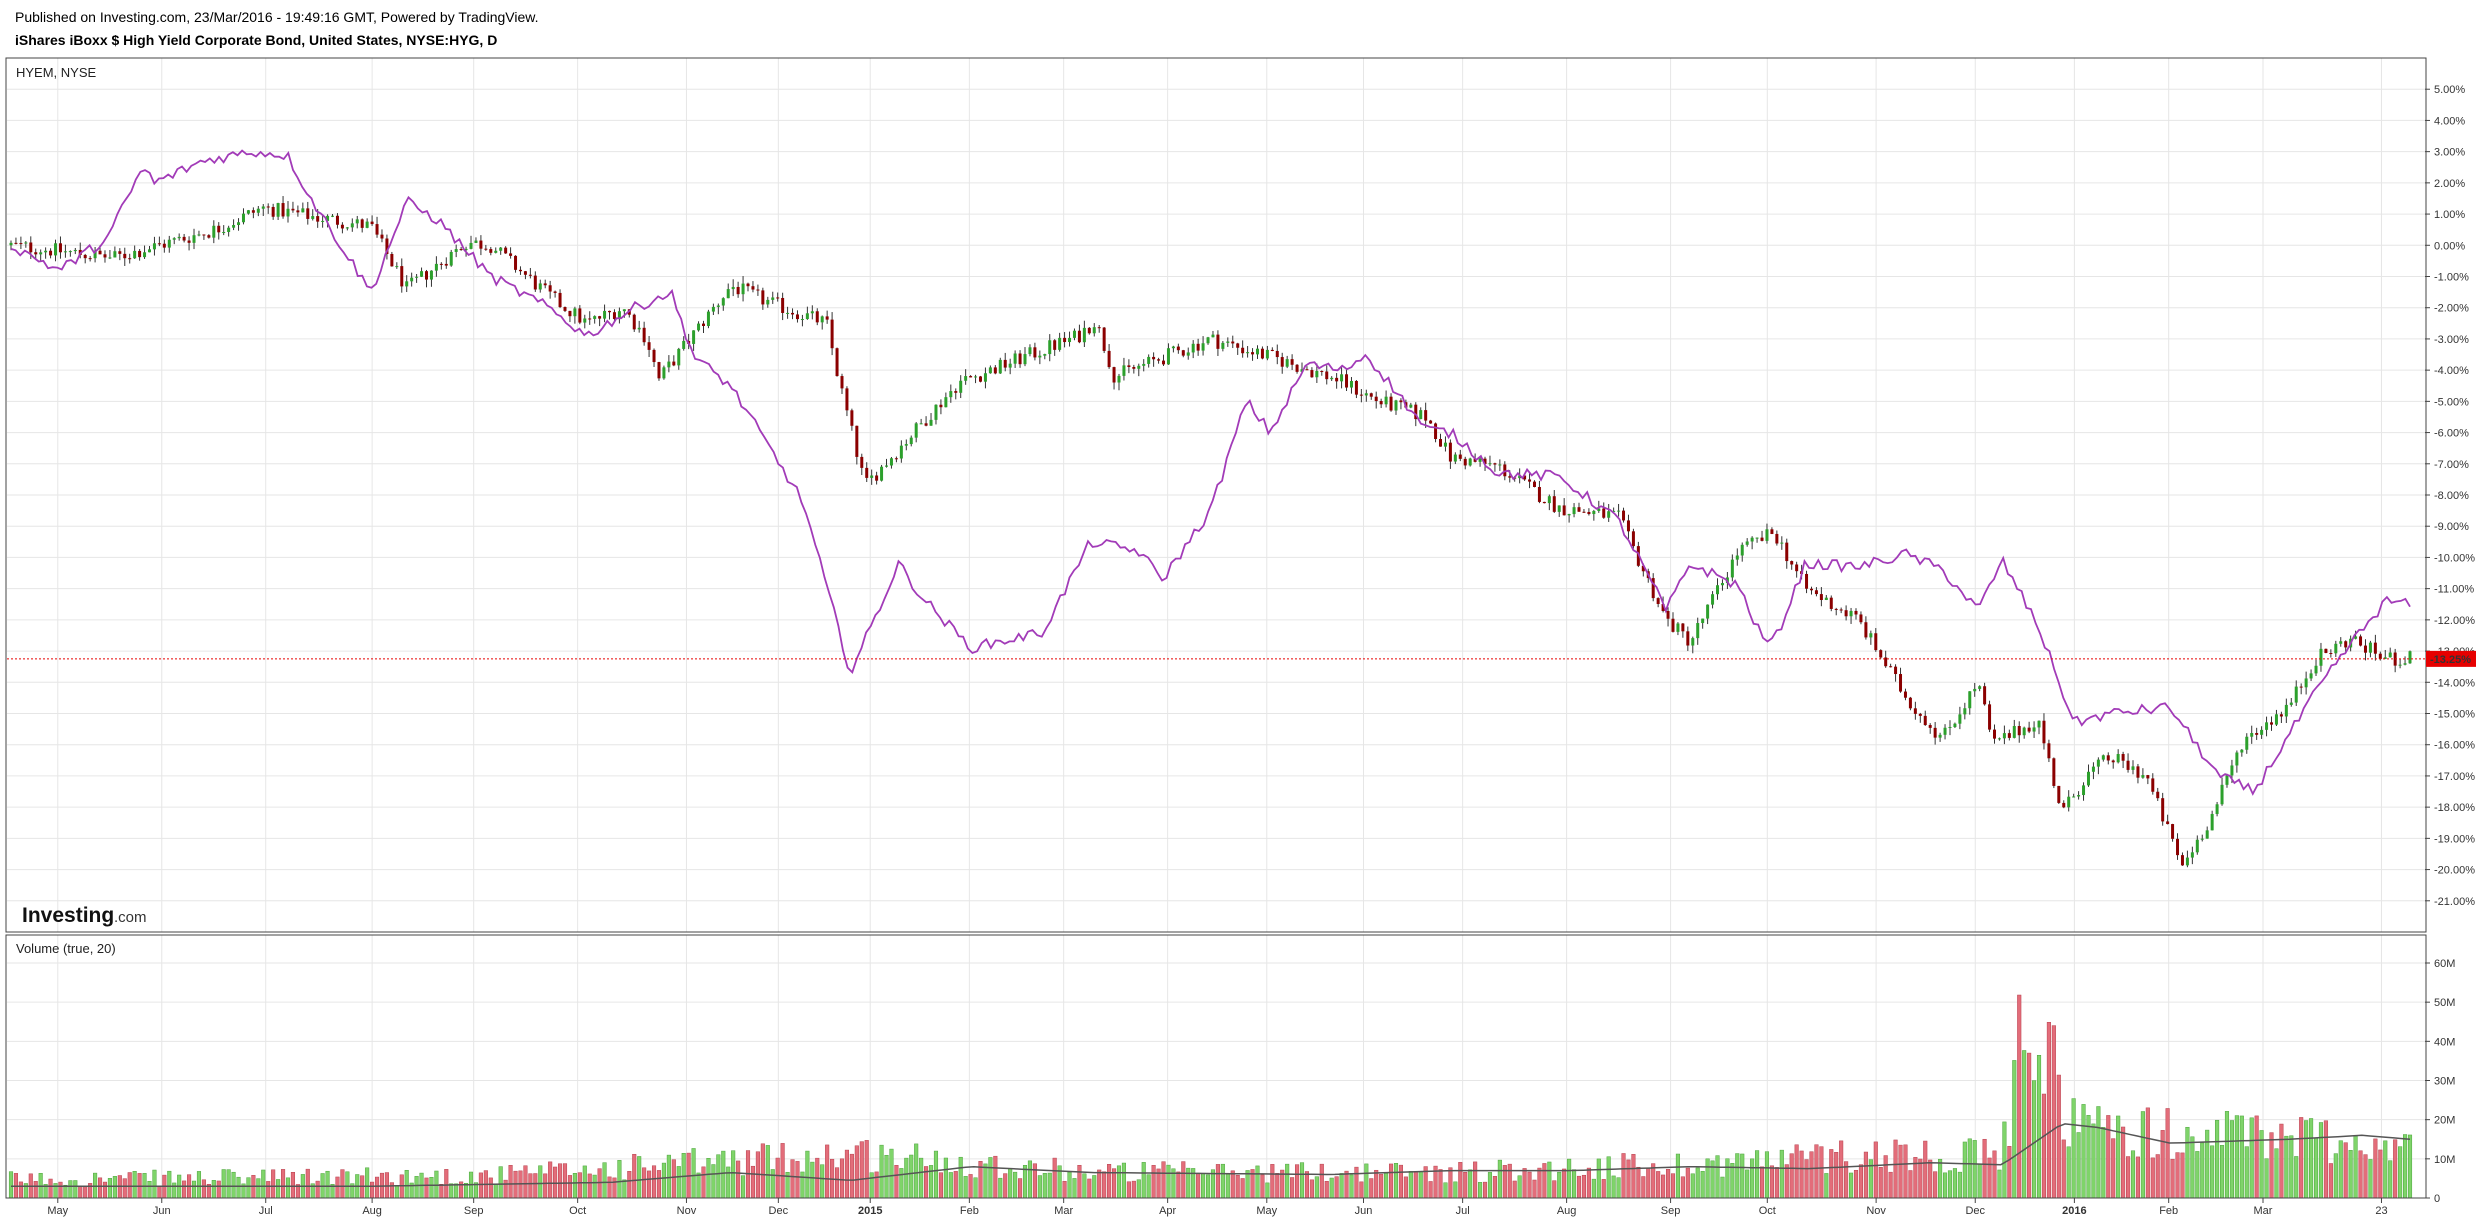 Image resolution: width=2484 pixels, height=1222 pixels. What do you see at coordinates (2450, 660) in the screenshot?
I see `last-price-label: -13.25%` at bounding box center [2450, 660].